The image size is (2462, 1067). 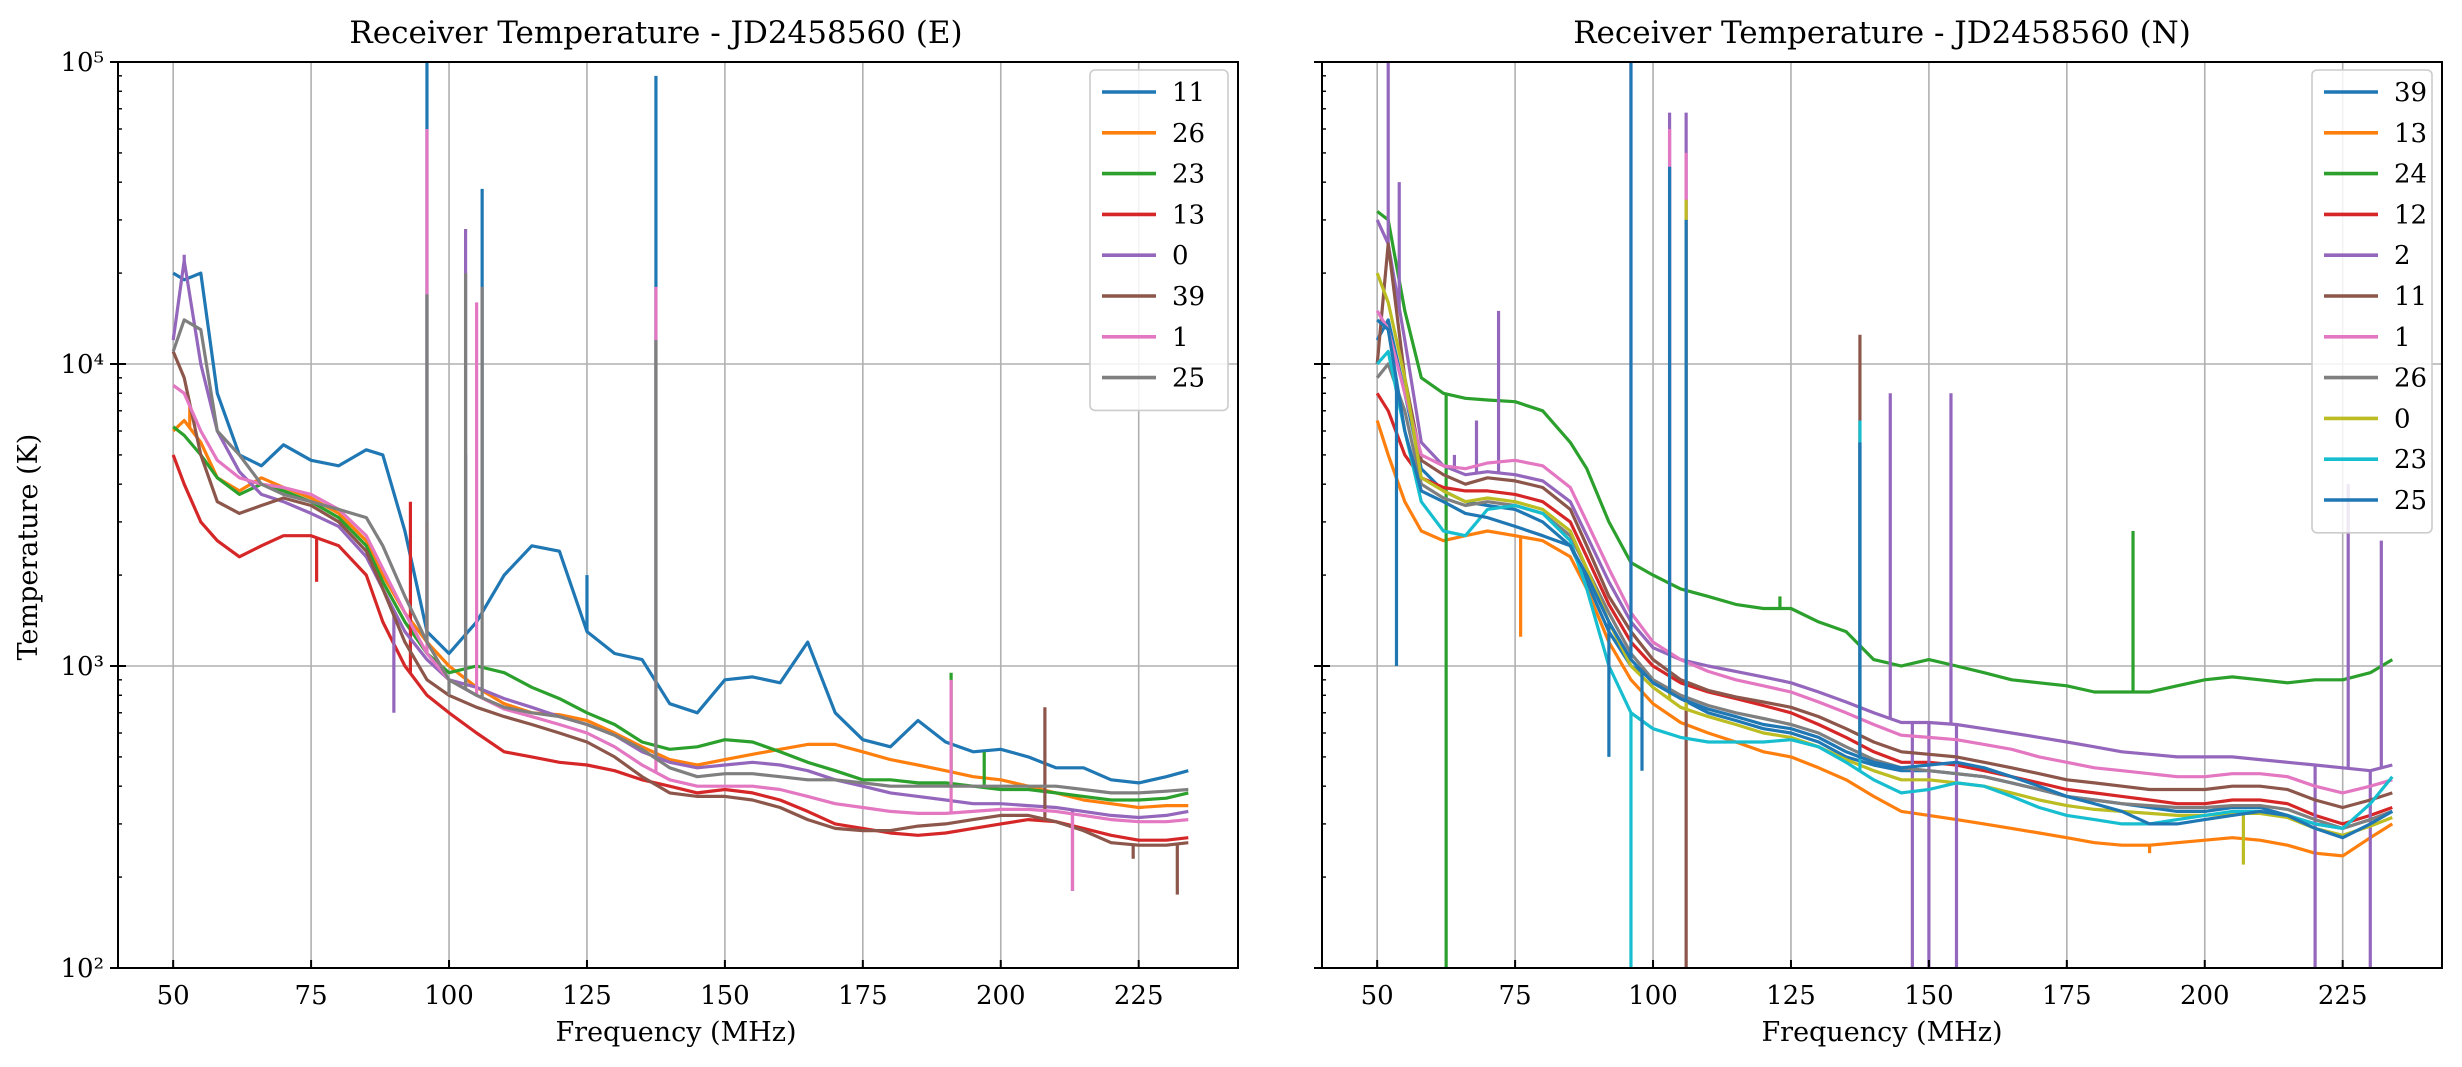 I want to click on right-x-axis-label: Frequency (MHz), so click(x=1881, y=1032).